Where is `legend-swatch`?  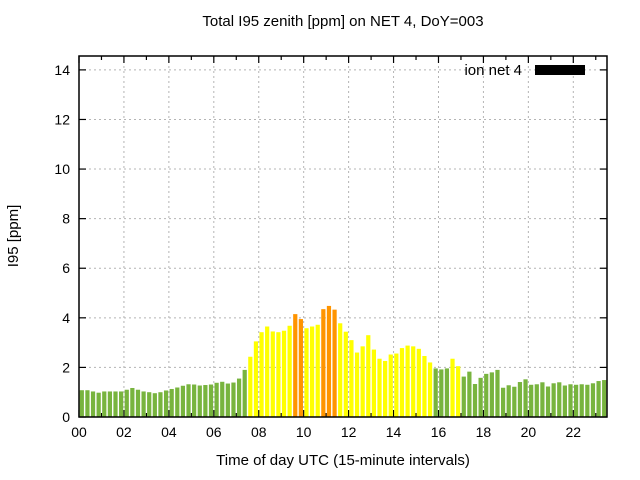
legend-swatch is located at coordinates (560, 70).